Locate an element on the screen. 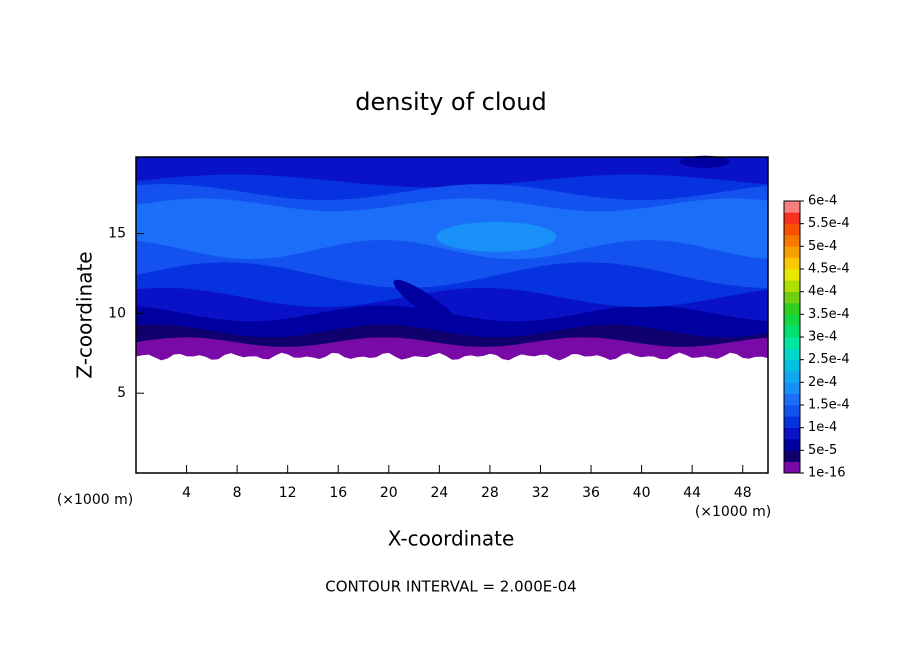 This screenshot has height=654, width=904. x-tick-label: 12 is located at coordinates (288, 493).